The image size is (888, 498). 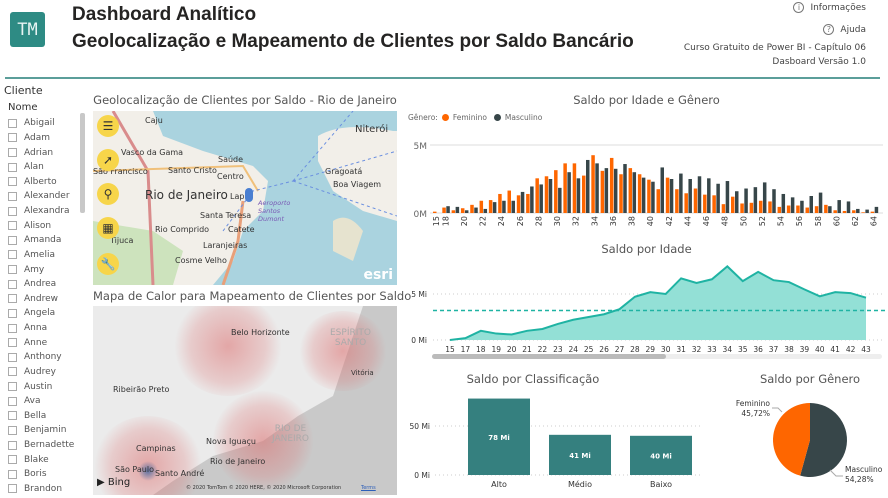 What do you see at coordinates (43, 342) in the screenshot?
I see `slicer-item: Anne` at bounding box center [43, 342].